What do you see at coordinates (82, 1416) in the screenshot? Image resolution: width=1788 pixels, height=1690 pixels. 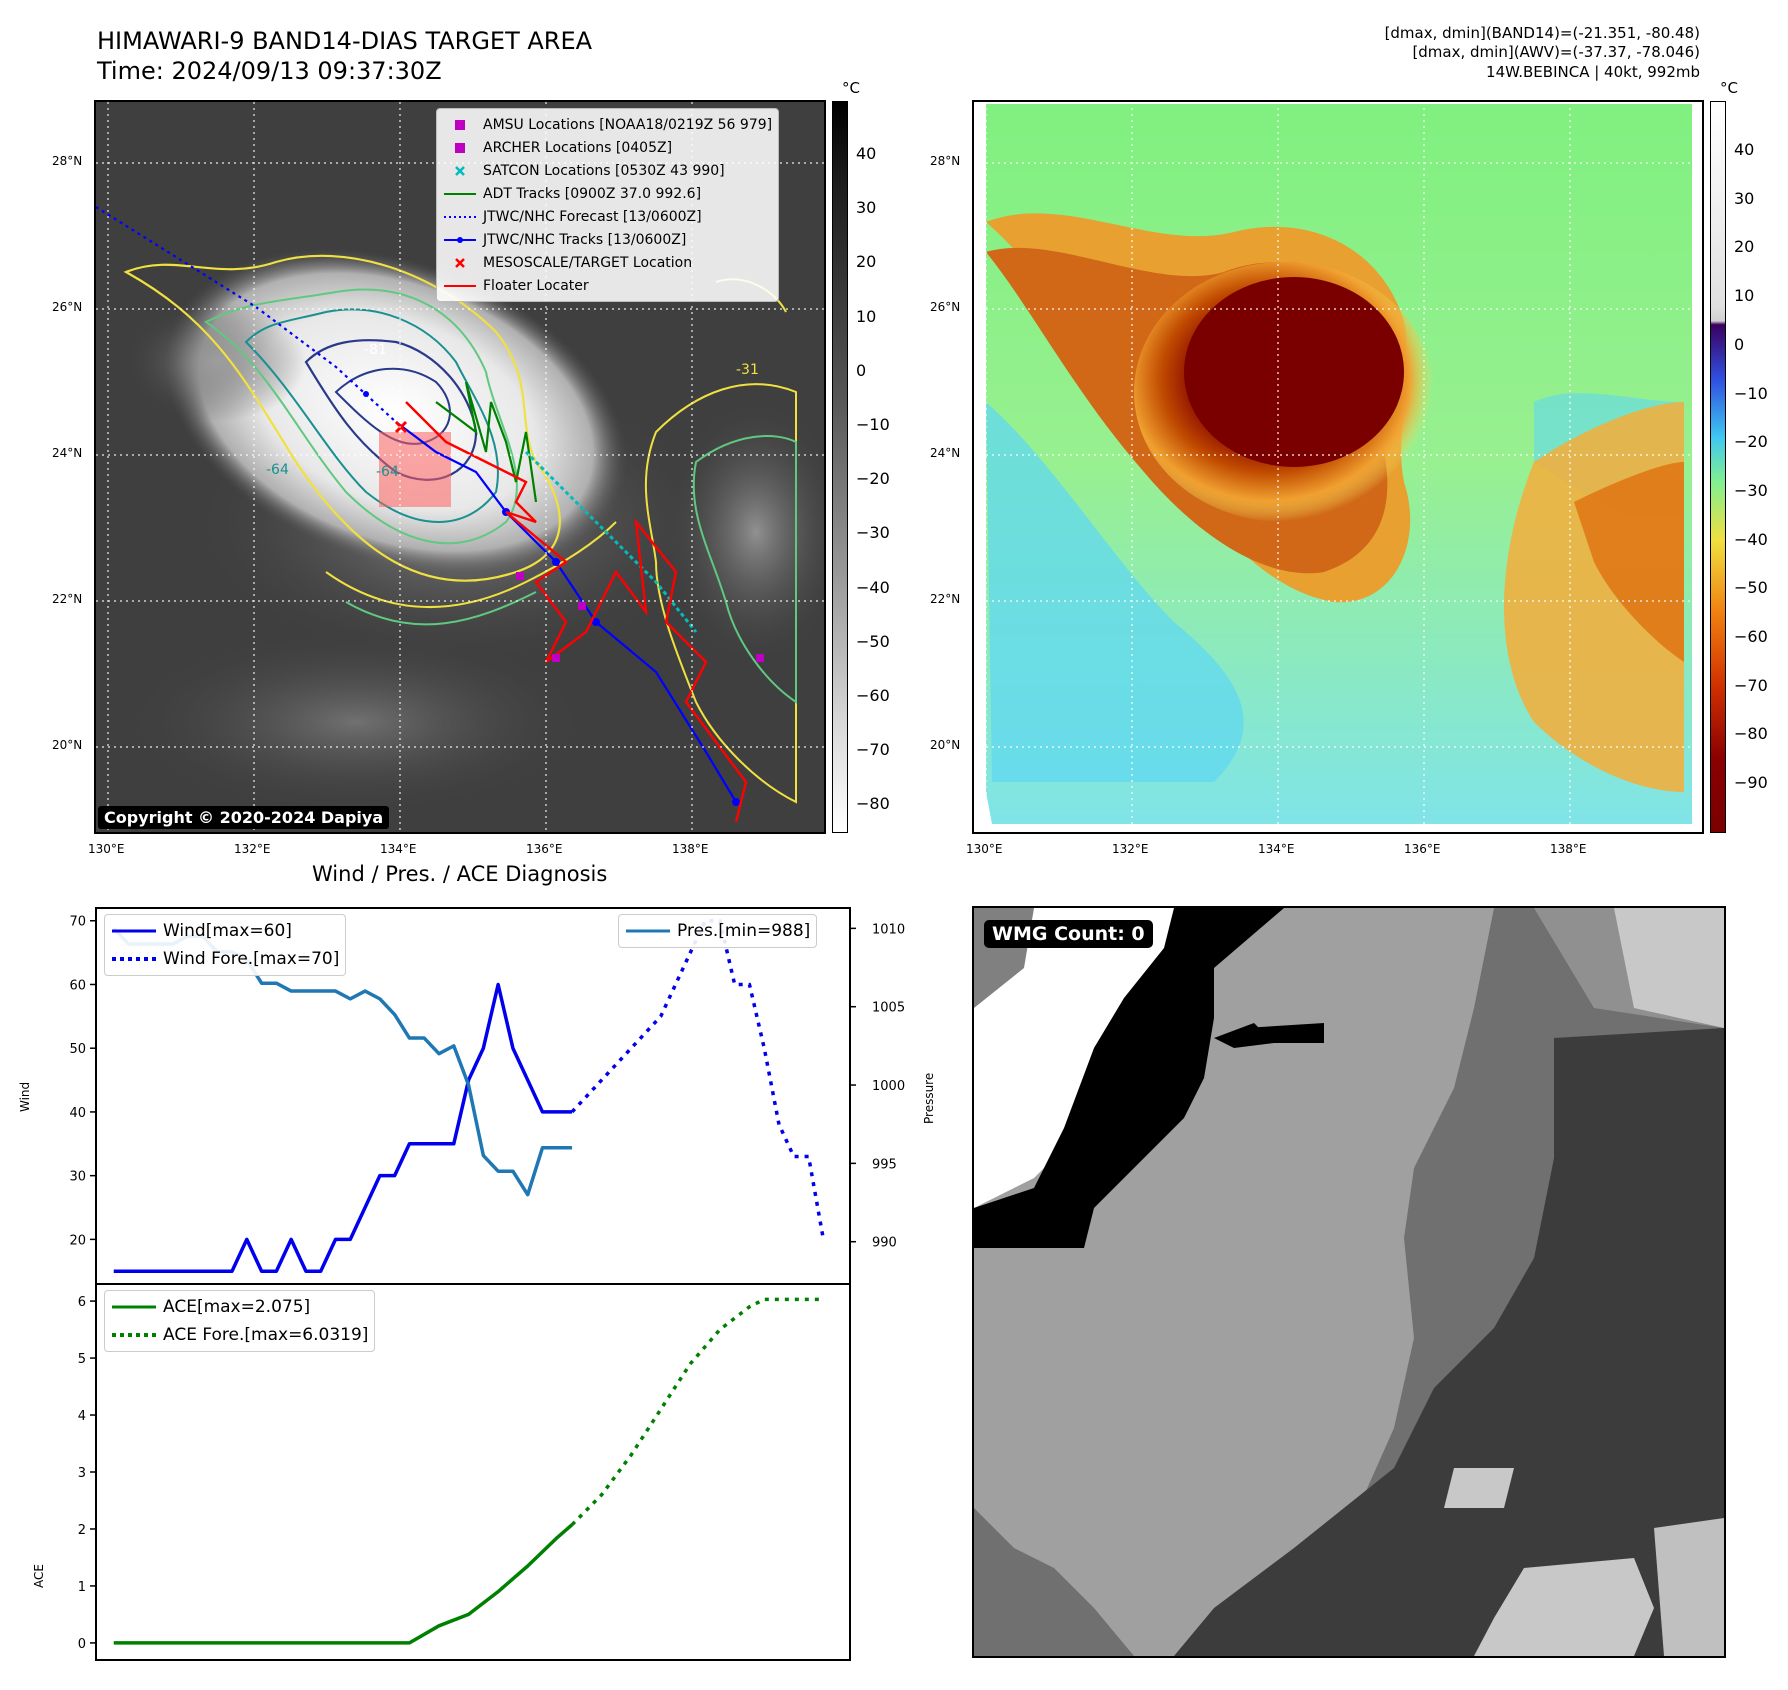 I see `ace-y-tick-label: 4` at bounding box center [82, 1416].